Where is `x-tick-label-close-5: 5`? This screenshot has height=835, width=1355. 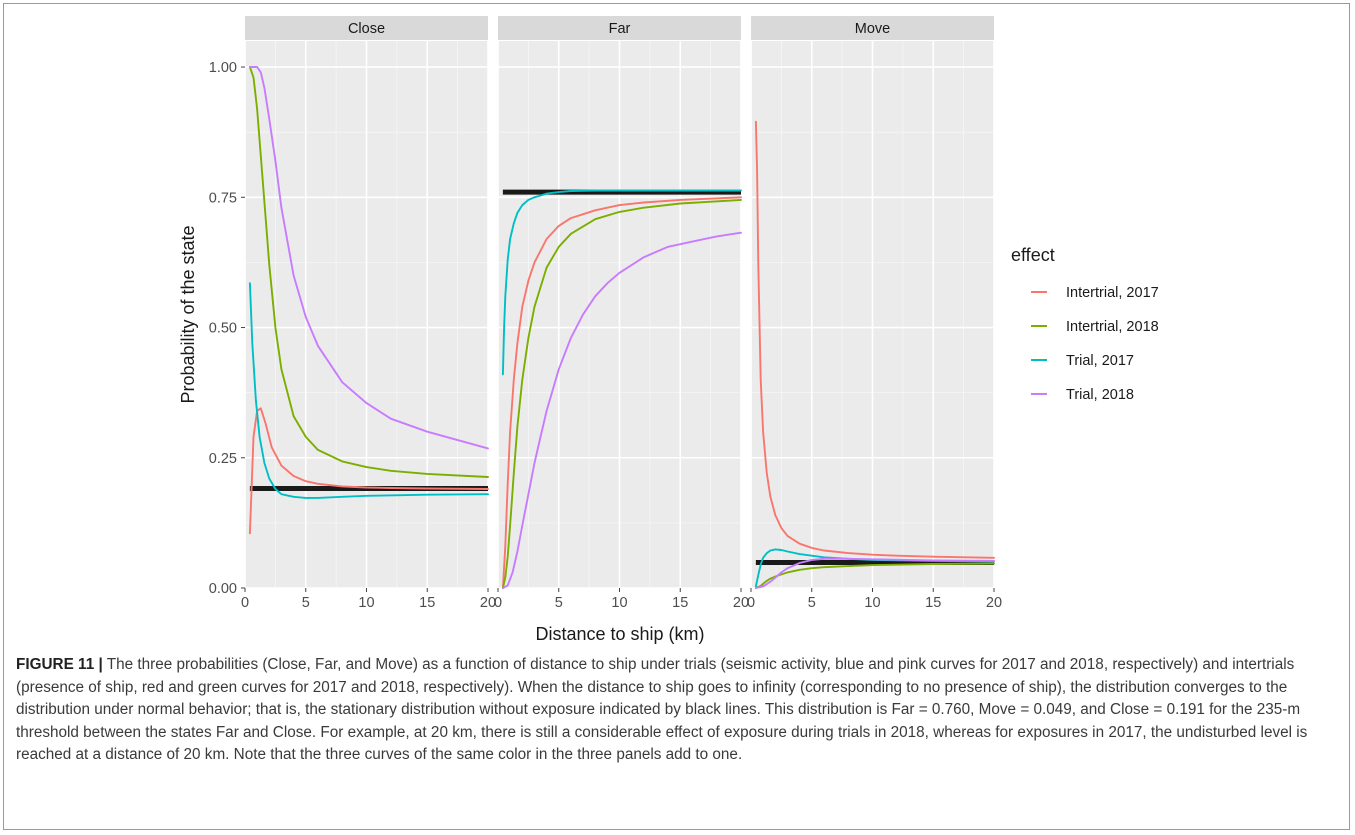
x-tick-label-close-5: 5 is located at coordinates (306, 603).